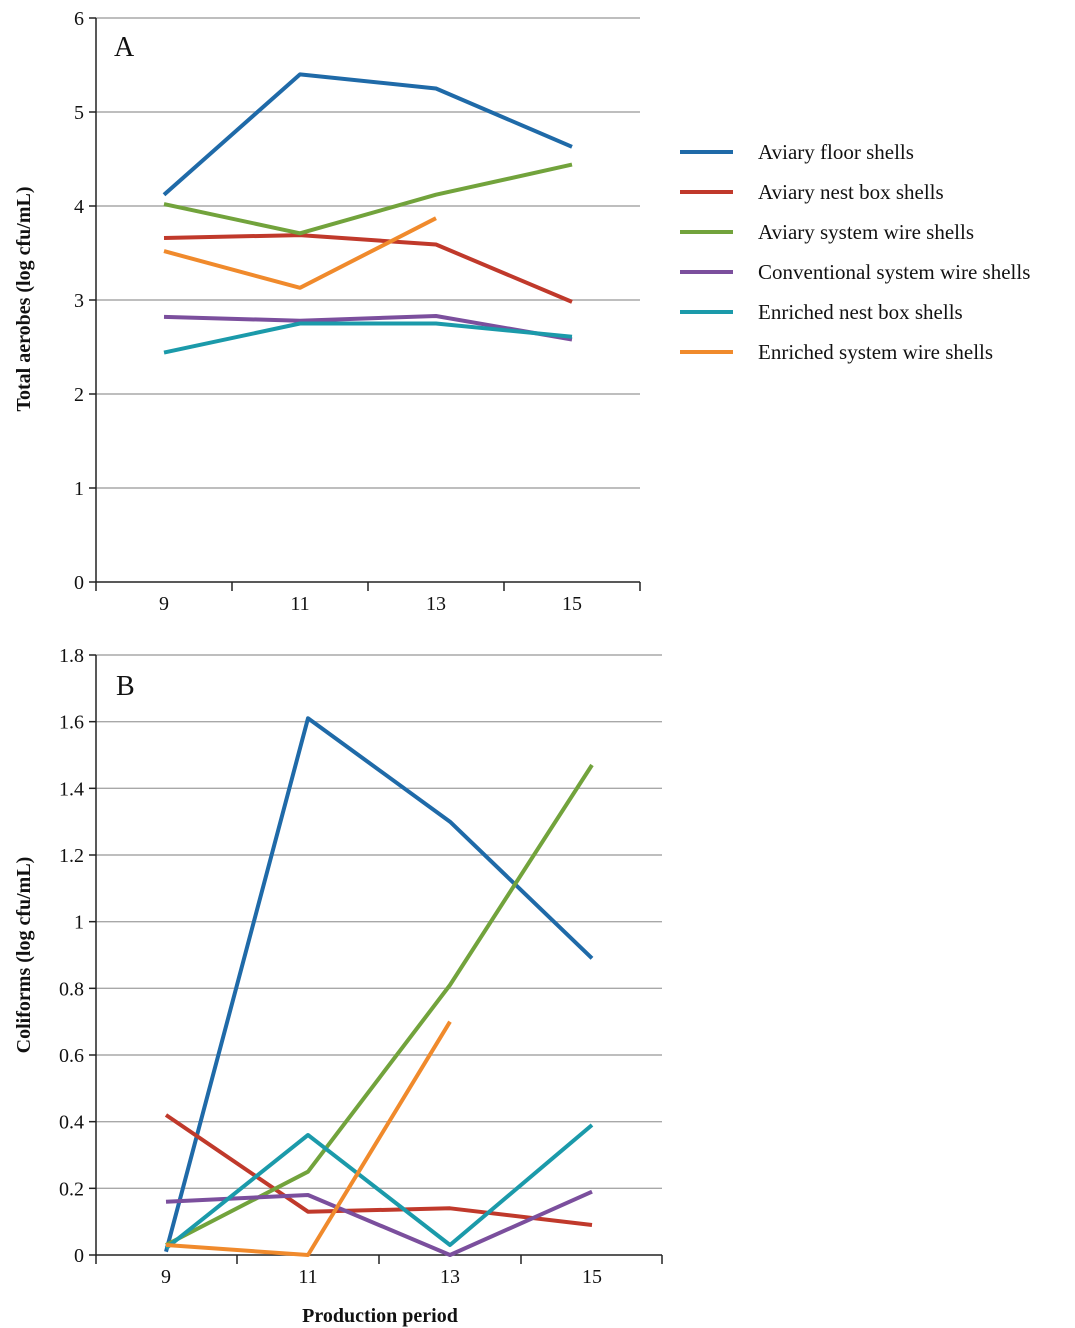 This screenshot has width=1075, height=1328. Describe the element at coordinates (379, 1223) in the screenshot. I see `panel-b-series-line-conventional-system-wire-shells` at that location.